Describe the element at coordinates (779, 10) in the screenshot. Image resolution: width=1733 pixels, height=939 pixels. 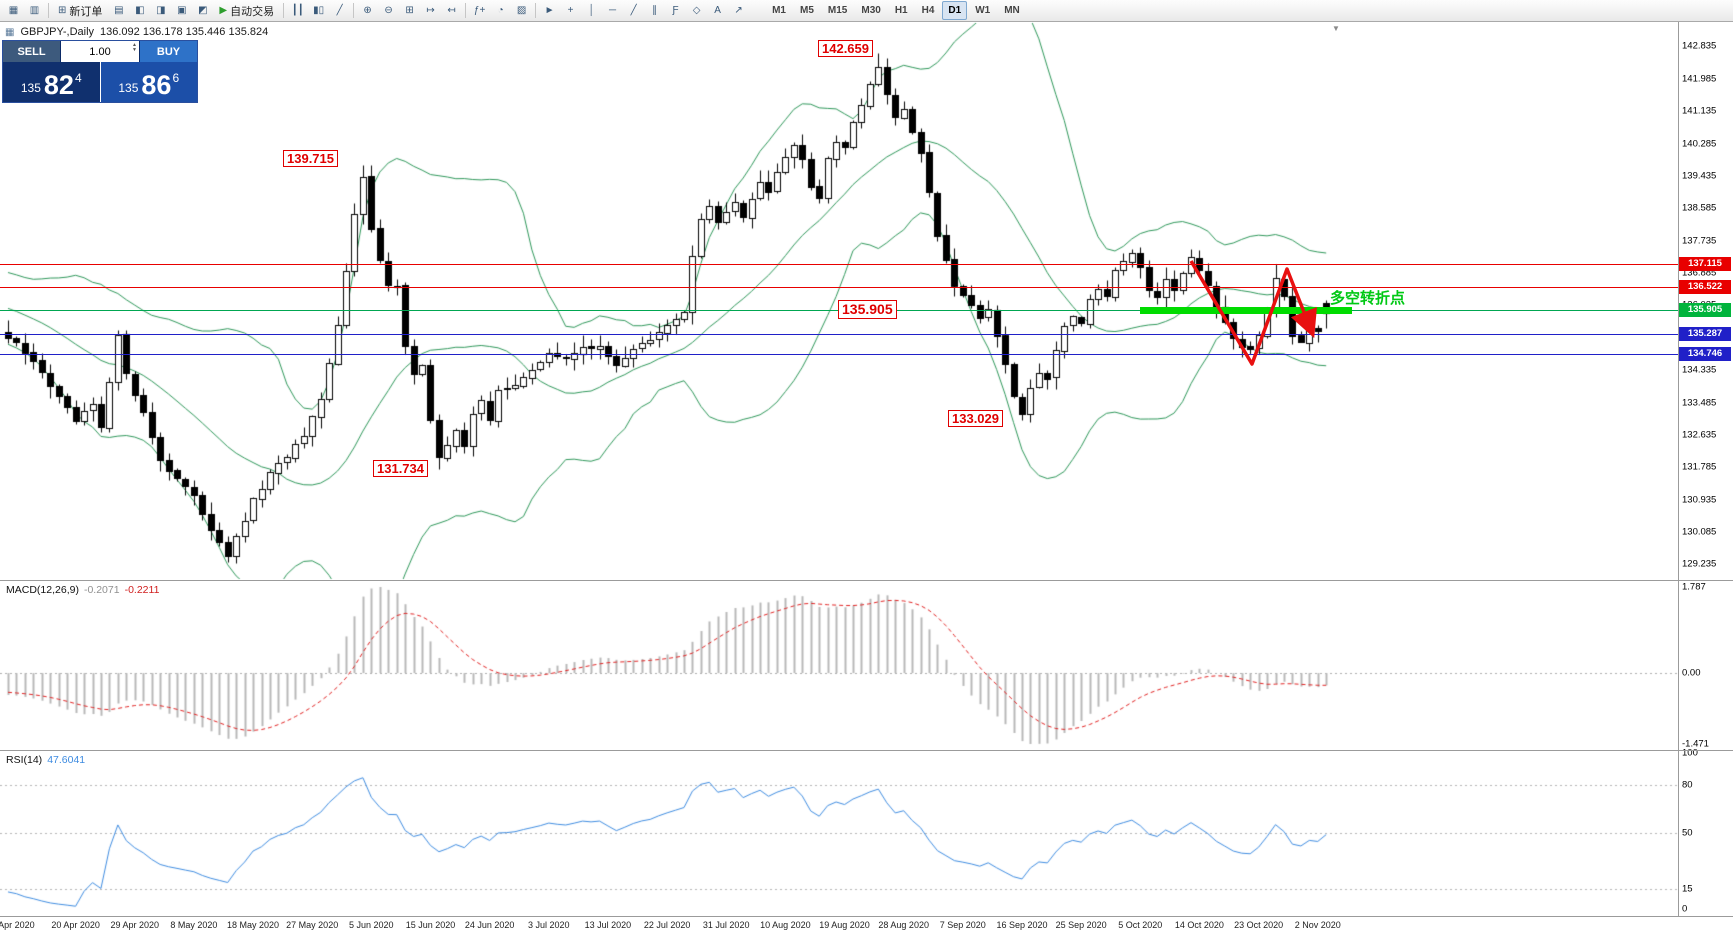
I see `timeframe-m1: M1` at that location.